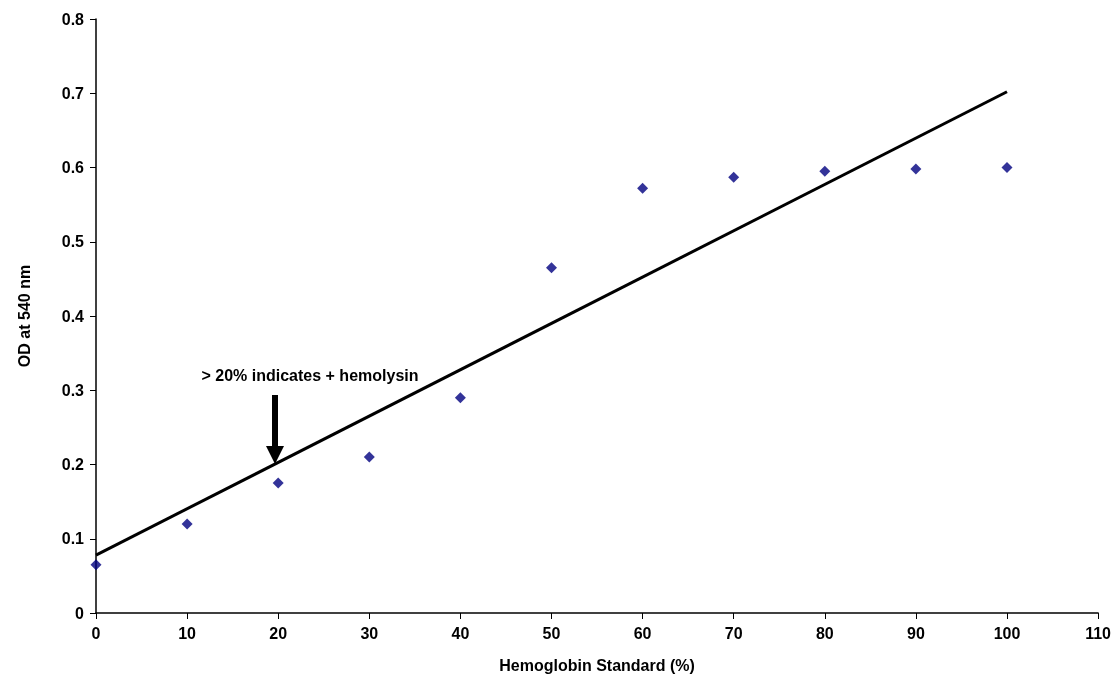  I want to click on x-tick-label: 100, so click(1007, 633).